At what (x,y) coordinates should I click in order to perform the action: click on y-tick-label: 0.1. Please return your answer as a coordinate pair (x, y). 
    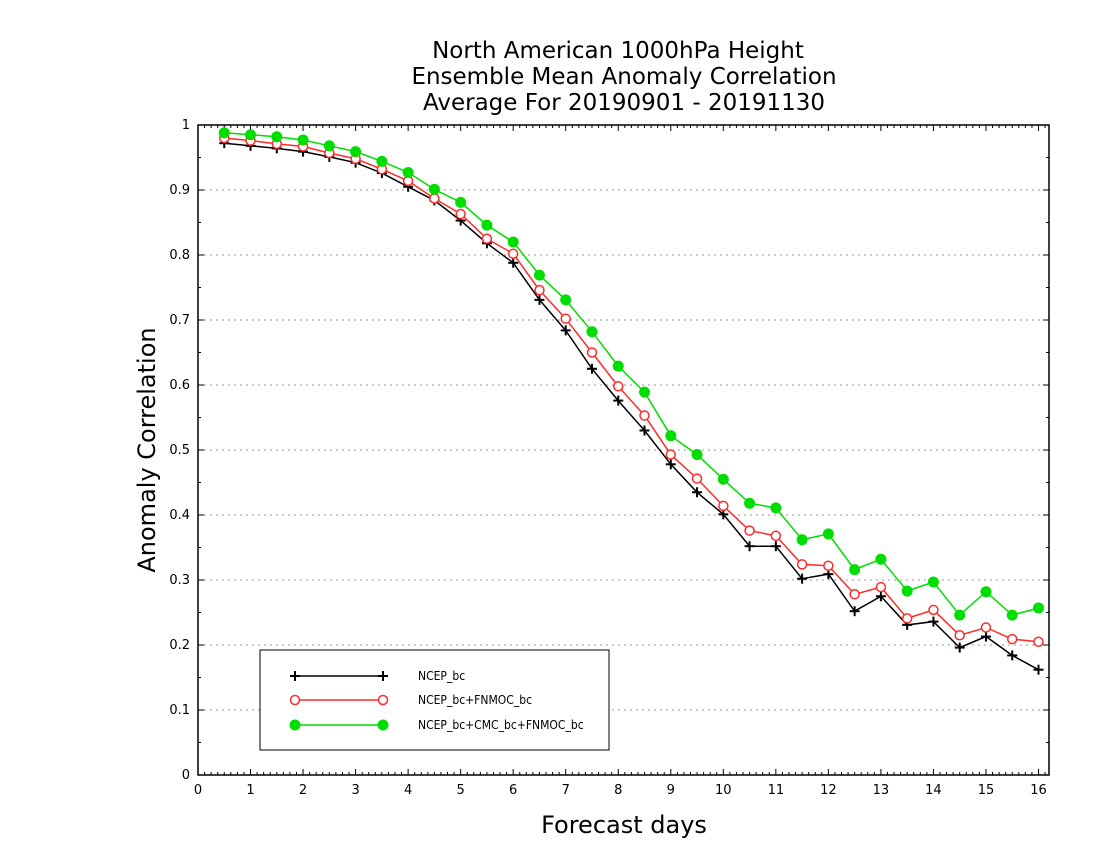
    Looking at the image, I should click on (179, 710).